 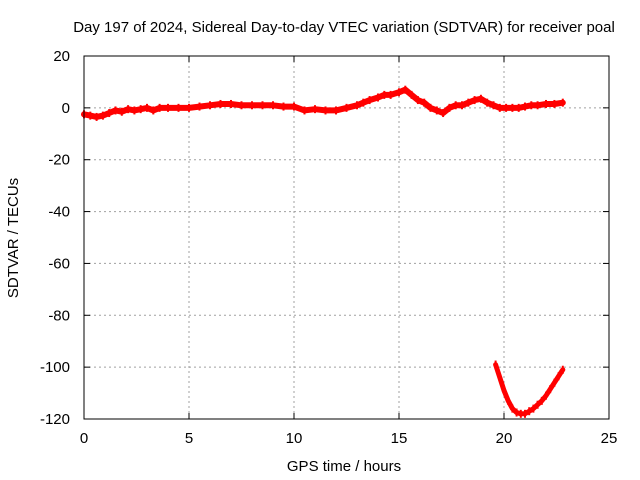 What do you see at coordinates (66, 108) in the screenshot?
I see `y-tick-label: 0` at bounding box center [66, 108].